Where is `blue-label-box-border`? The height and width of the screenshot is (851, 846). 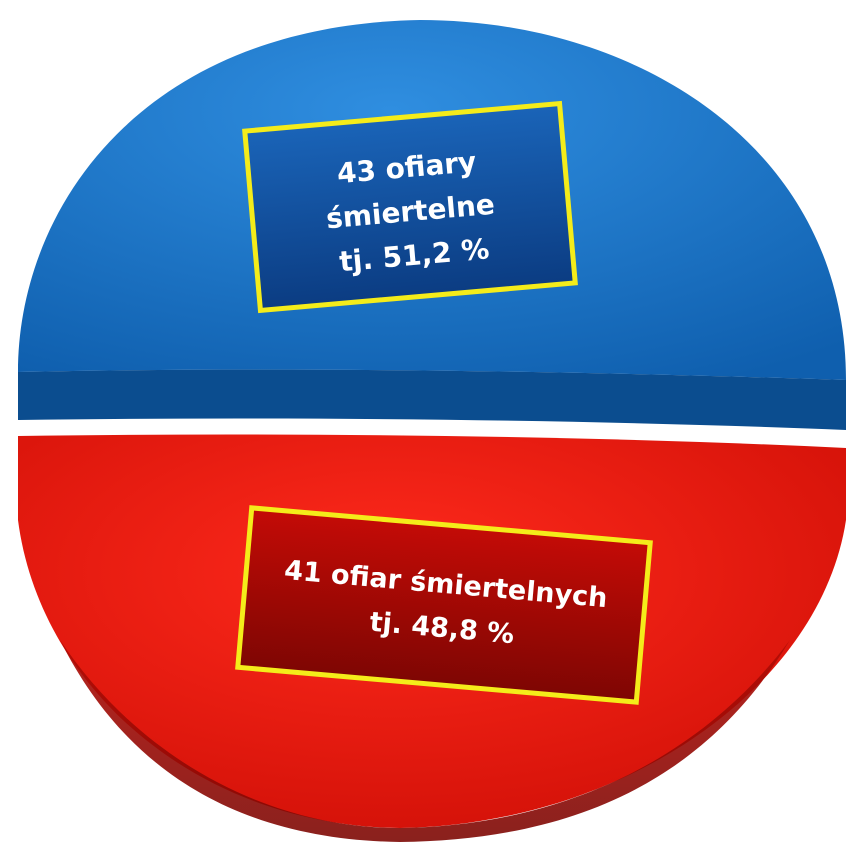 blue-label-box-border is located at coordinates (410, 207).